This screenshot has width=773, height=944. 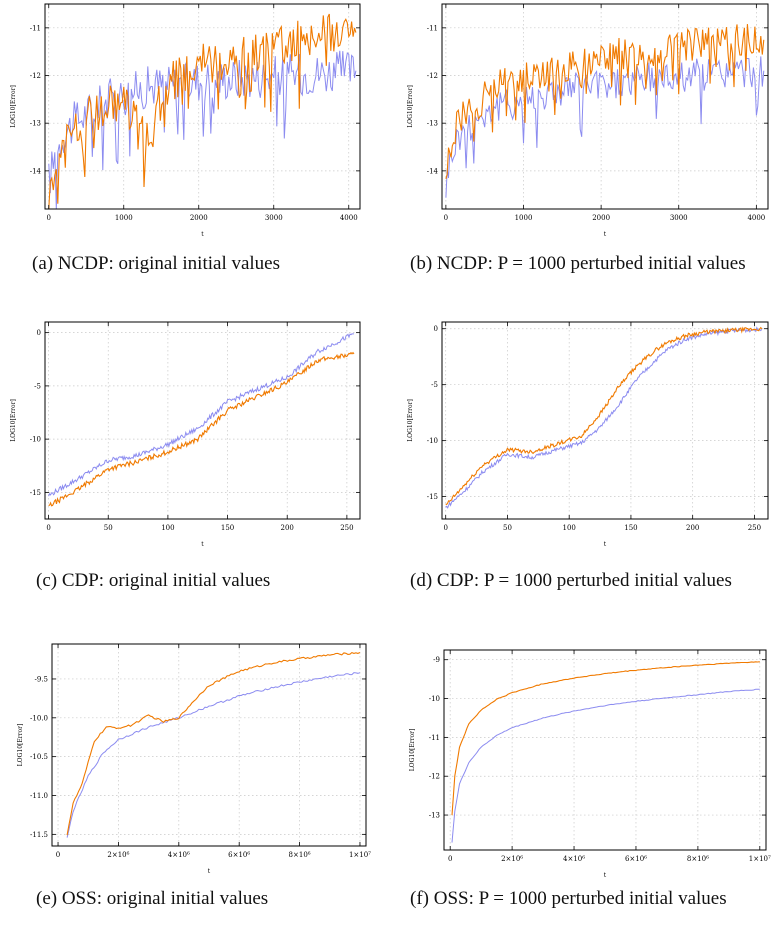 What do you see at coordinates (692, 528) in the screenshot?
I see `x-tick-label: 200` at bounding box center [692, 528].